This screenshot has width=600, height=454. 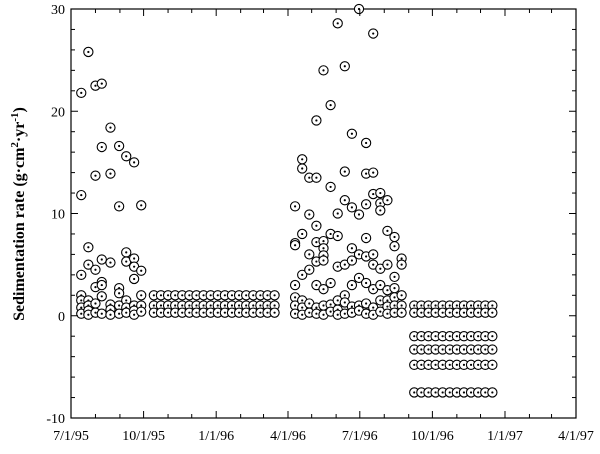 What do you see at coordinates (505, 436) in the screenshot?
I see `x-tick-label: 1/1/97` at bounding box center [505, 436].